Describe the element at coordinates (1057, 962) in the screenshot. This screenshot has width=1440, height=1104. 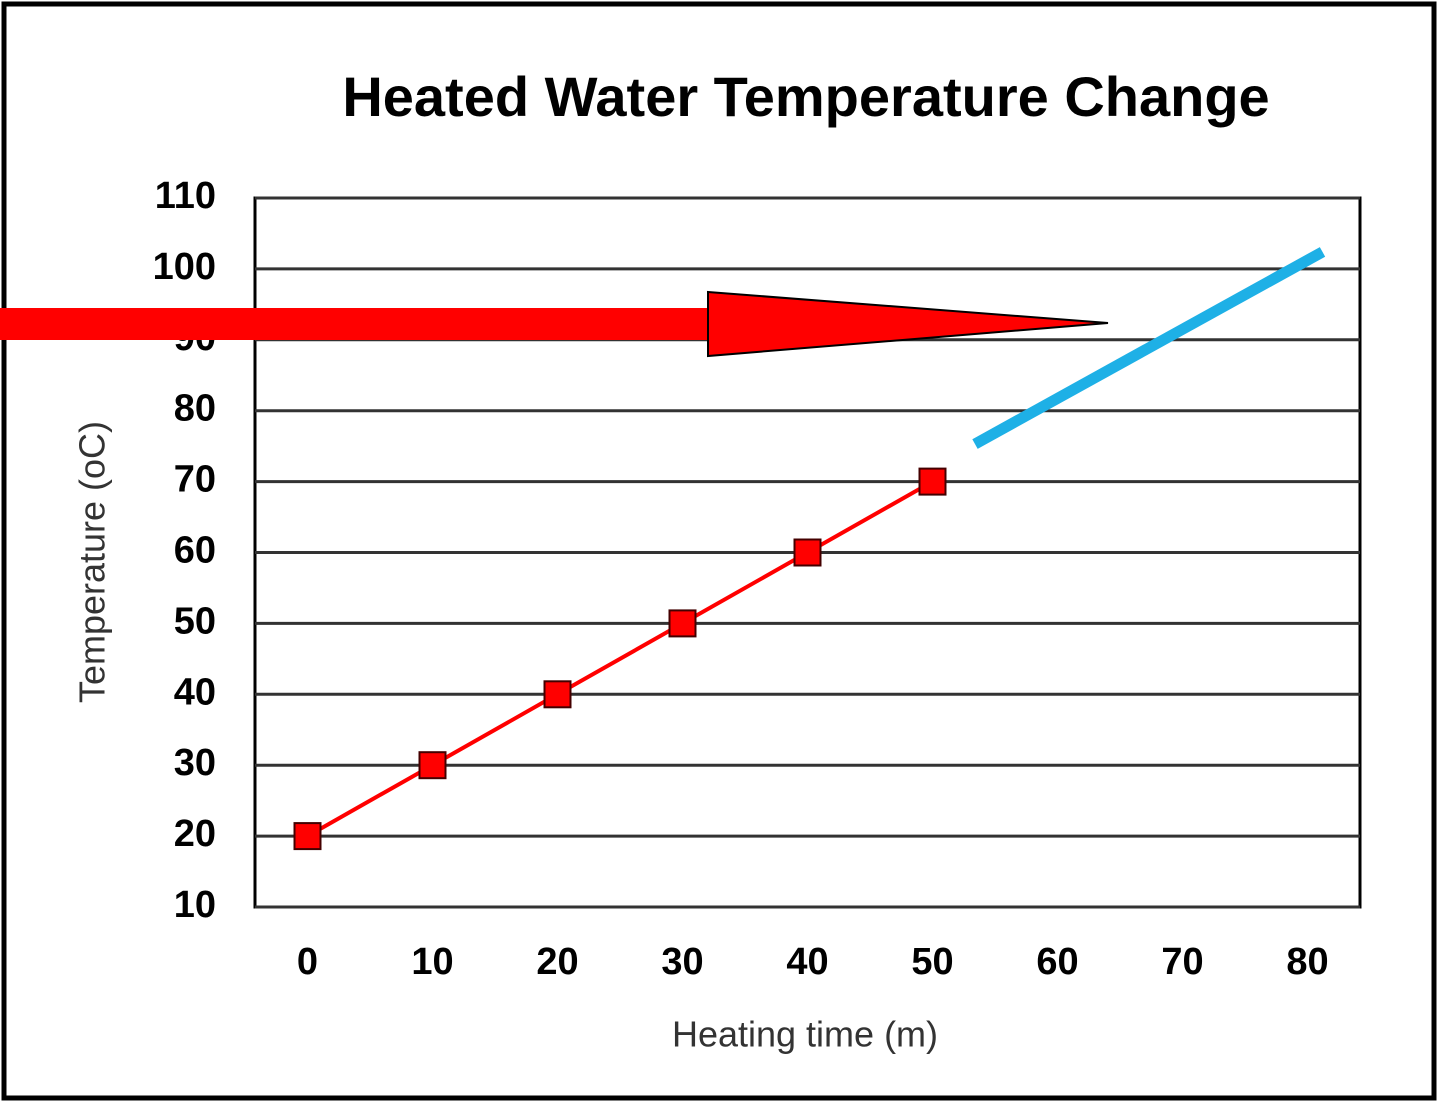
I see `x-tick-label: 60` at that location.